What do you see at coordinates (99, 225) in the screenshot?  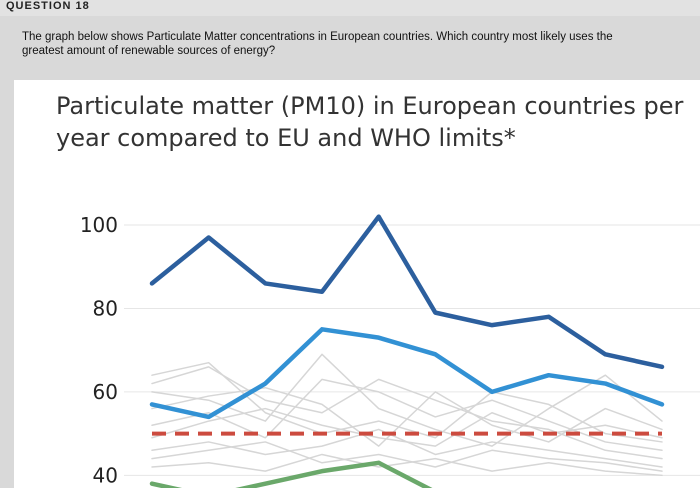 I see `y-tick-label: 100` at bounding box center [99, 225].